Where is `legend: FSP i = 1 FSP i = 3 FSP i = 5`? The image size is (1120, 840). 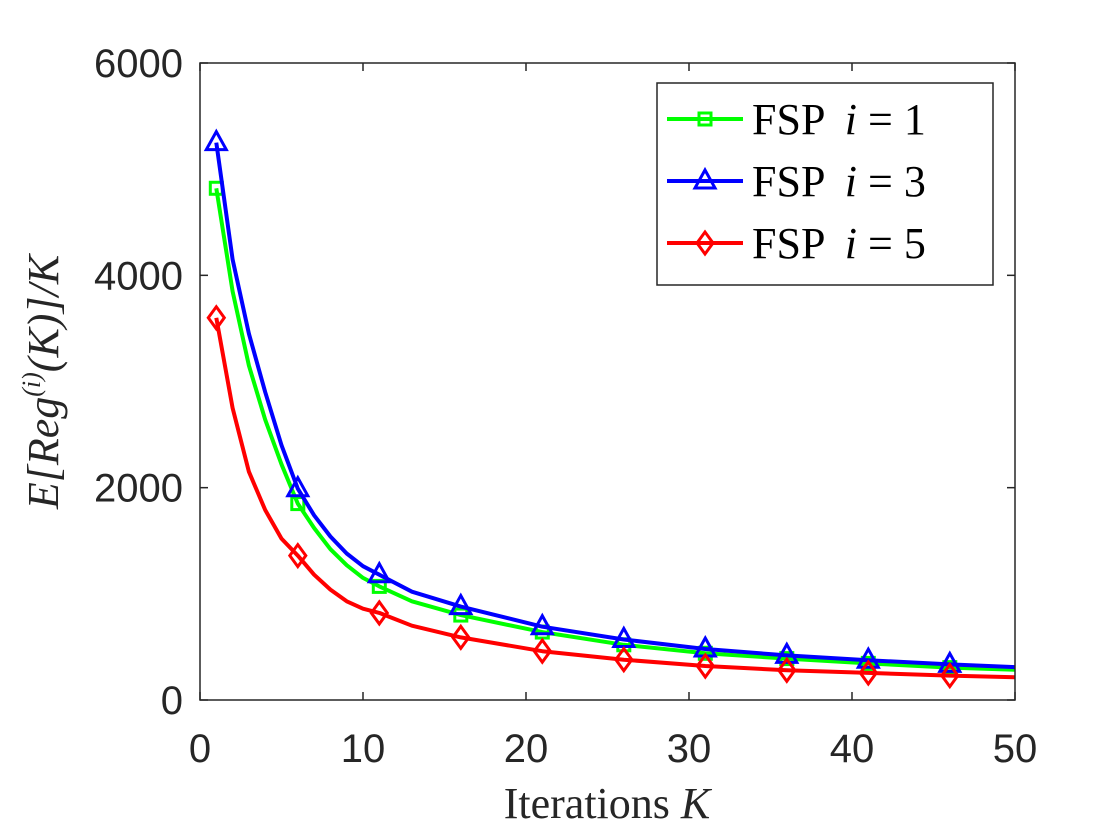 legend: FSP i = 1 FSP i = 3 FSP i = 5 is located at coordinates (825, 184).